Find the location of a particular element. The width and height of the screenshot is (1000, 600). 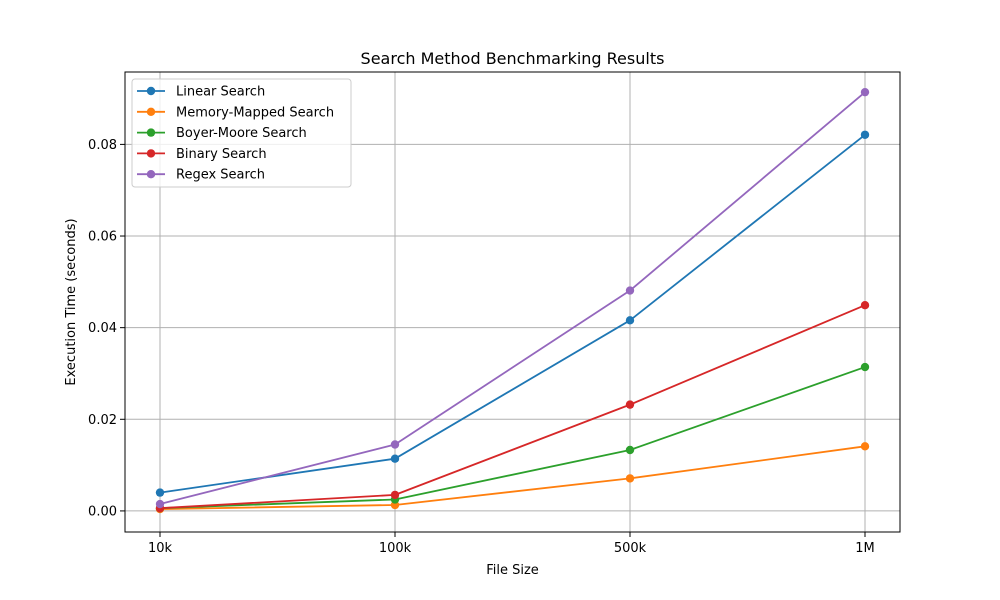

legend-label: Memory-Mapped Search is located at coordinates (255, 112).